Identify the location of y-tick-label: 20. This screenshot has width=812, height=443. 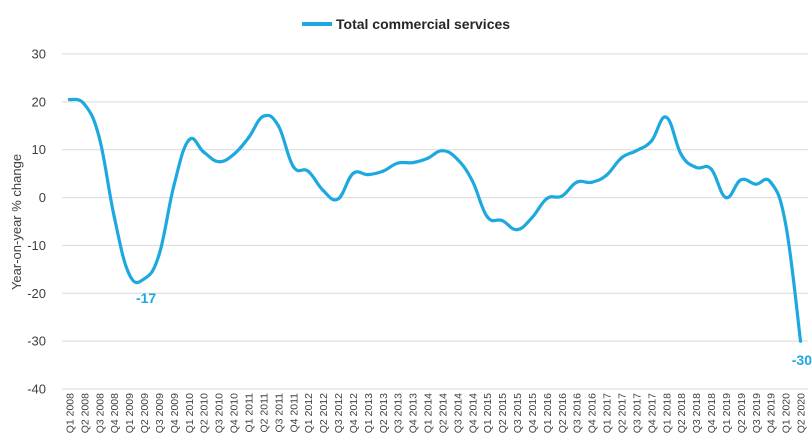
(39, 101).